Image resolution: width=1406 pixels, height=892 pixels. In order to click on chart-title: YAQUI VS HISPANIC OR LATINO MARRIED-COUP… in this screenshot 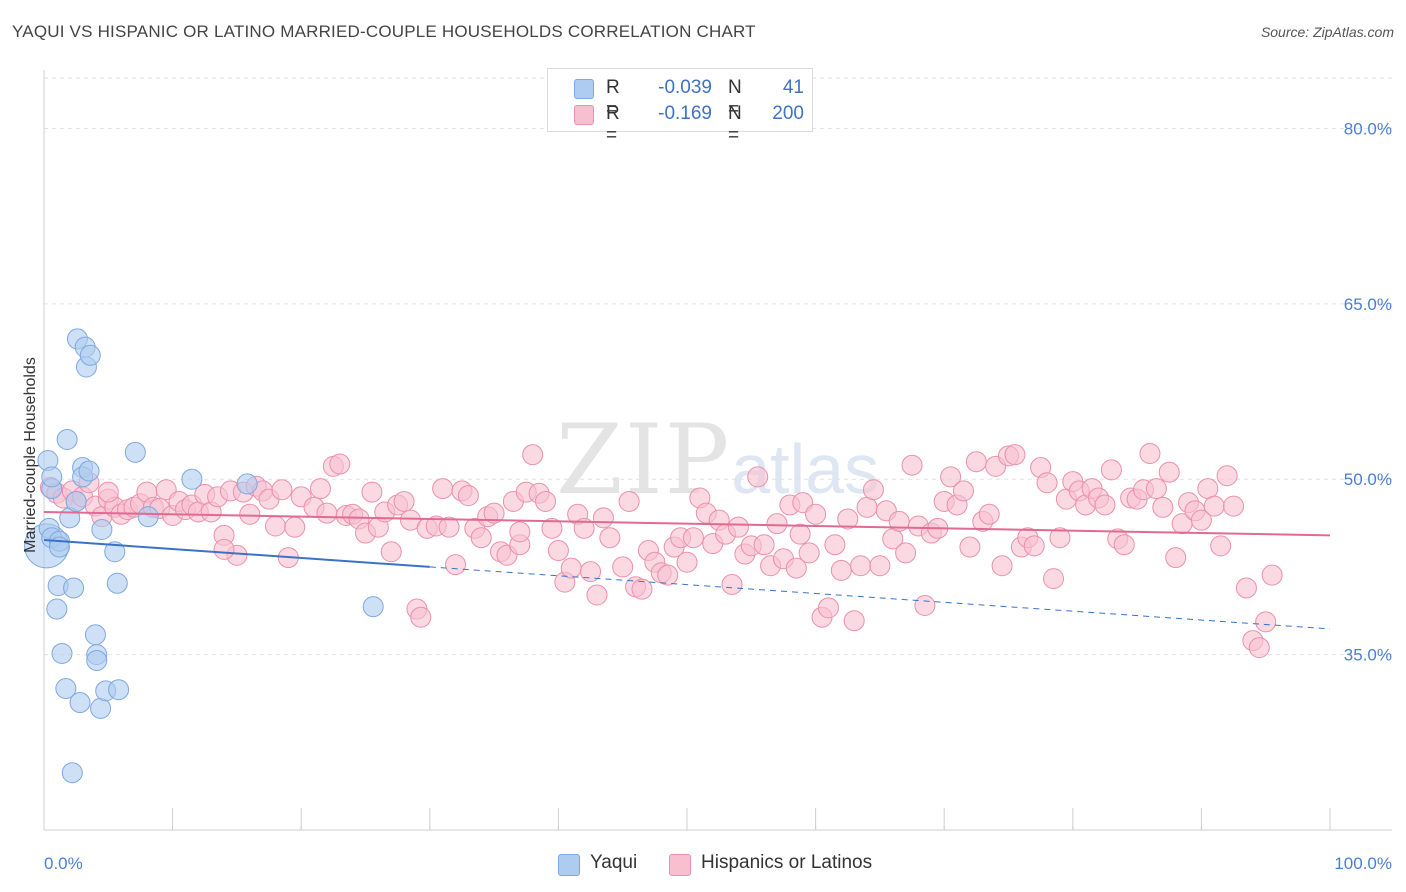, I will do `click(384, 31)`.